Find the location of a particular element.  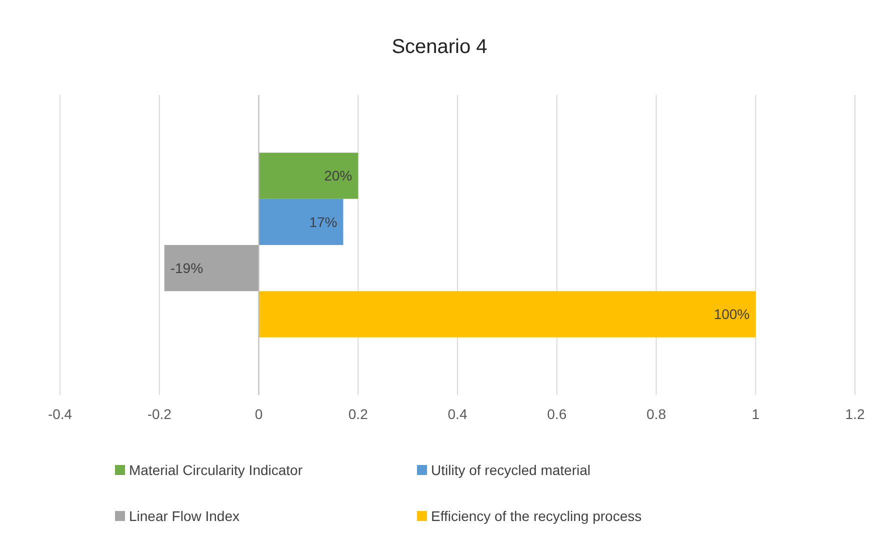

x-tick-label: 1.2 is located at coordinates (855, 414).